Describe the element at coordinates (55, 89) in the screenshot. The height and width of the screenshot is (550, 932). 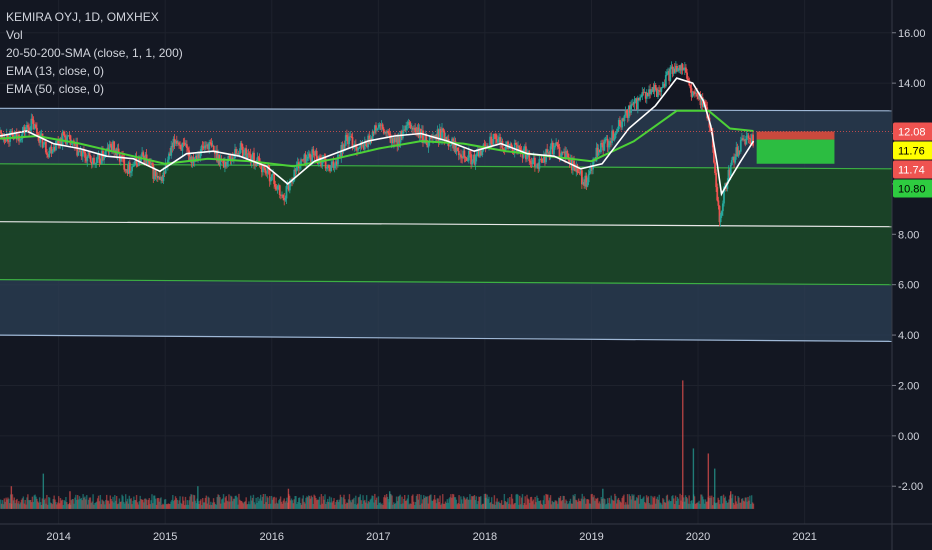
I see `legend-ema50: EMA (50, close, 0)` at that location.